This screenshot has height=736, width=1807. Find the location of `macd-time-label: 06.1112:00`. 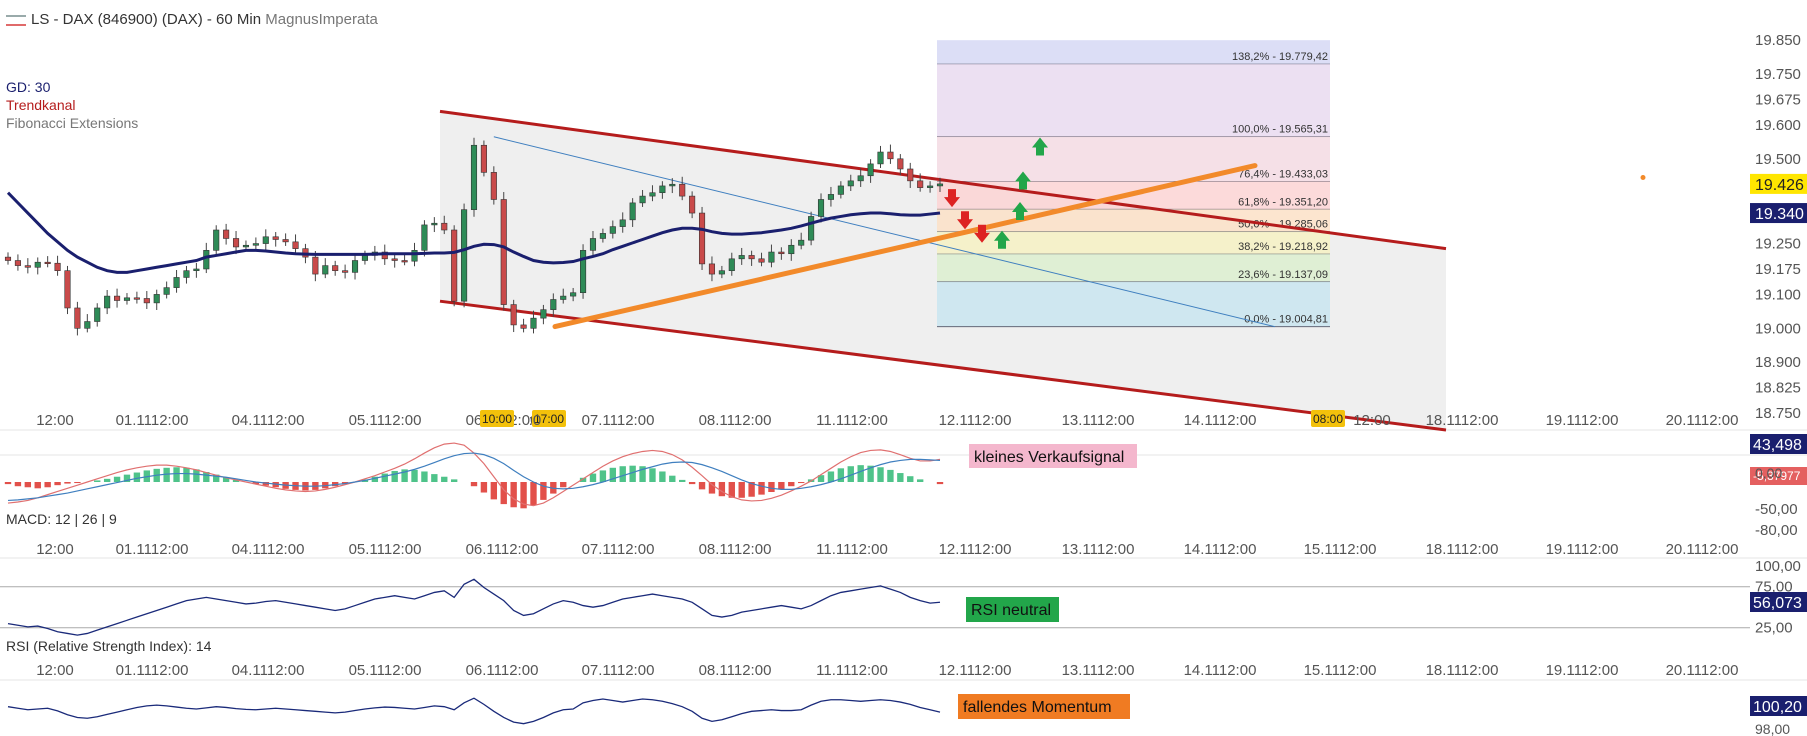

macd-time-label: 06.1112:00 is located at coordinates (502, 549).